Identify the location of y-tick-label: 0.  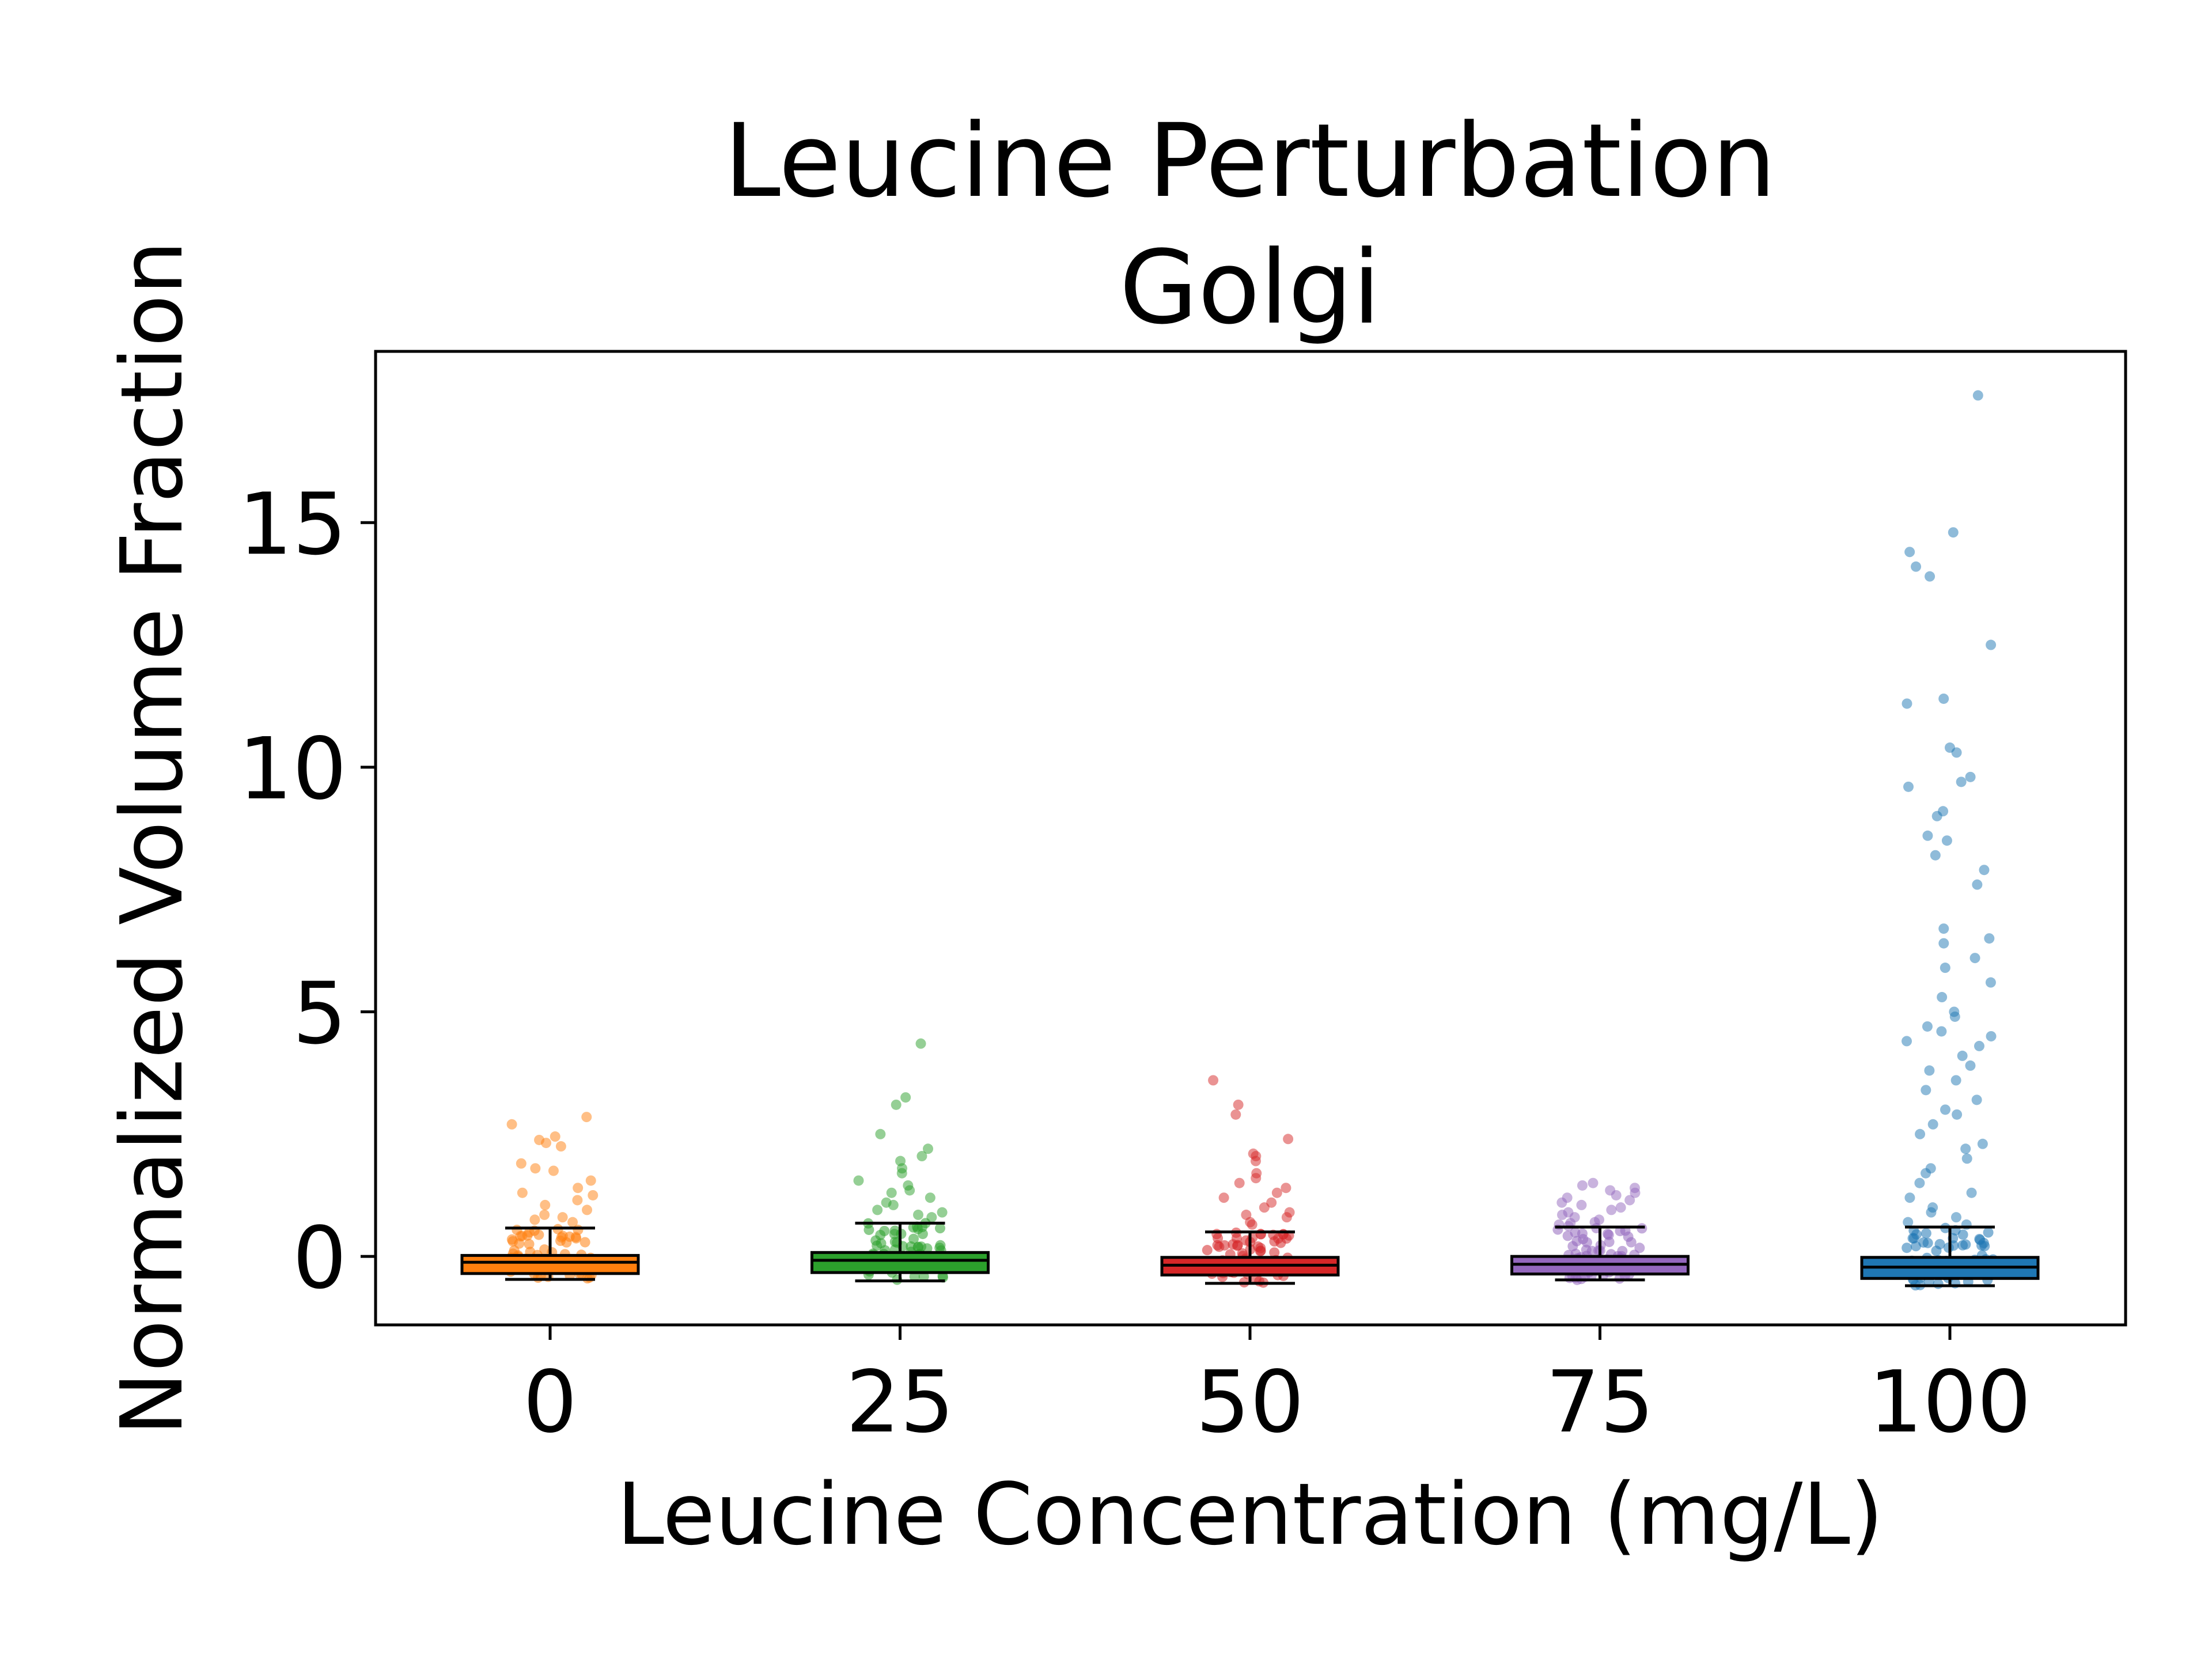
(320, 1258).